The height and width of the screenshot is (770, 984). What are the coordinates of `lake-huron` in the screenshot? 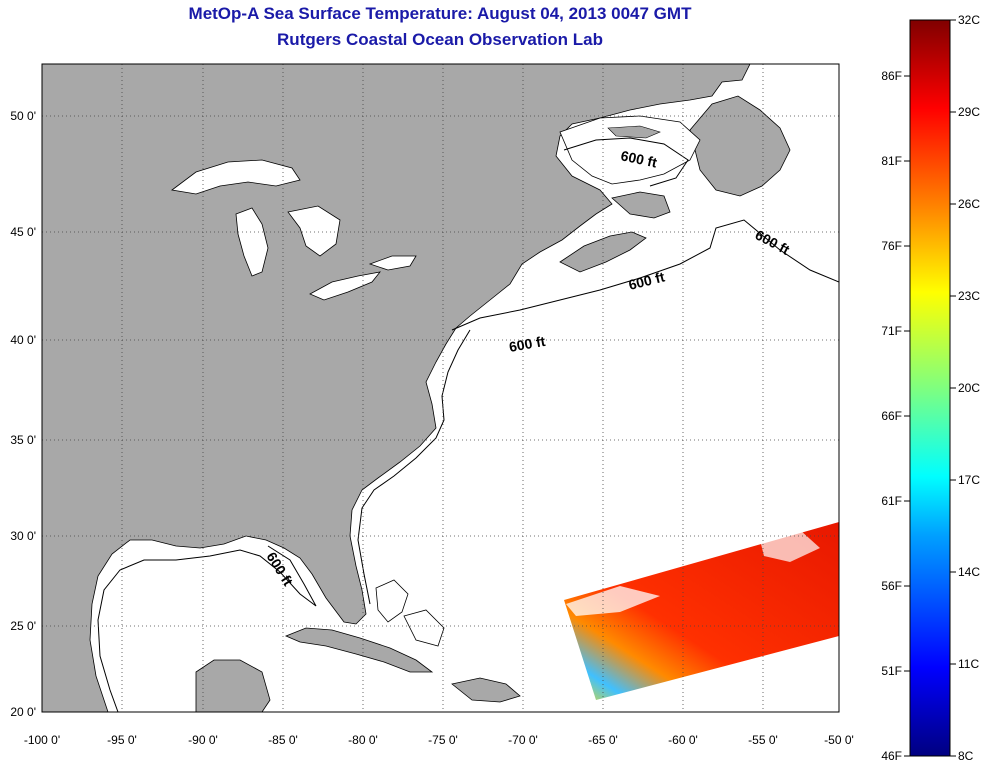 It's located at (314, 231).